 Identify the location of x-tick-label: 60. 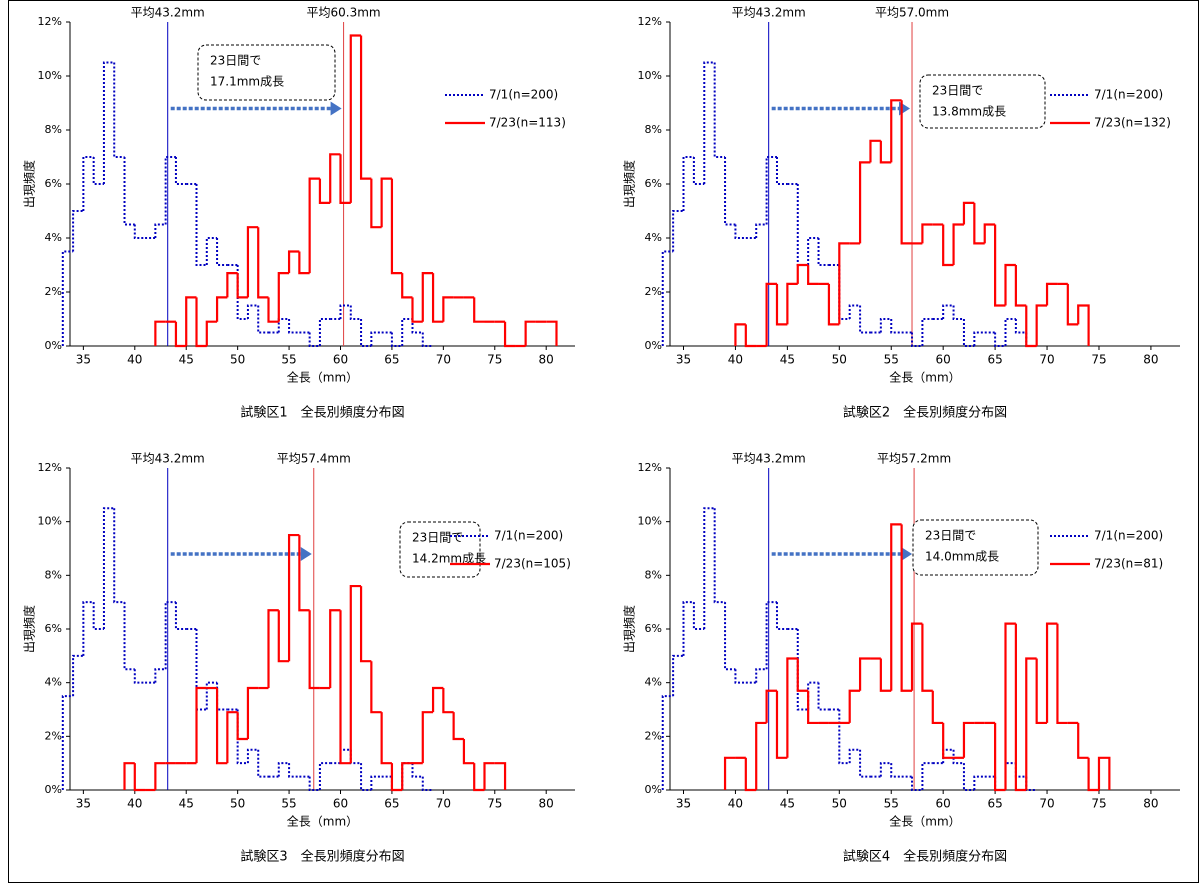
(943, 804).